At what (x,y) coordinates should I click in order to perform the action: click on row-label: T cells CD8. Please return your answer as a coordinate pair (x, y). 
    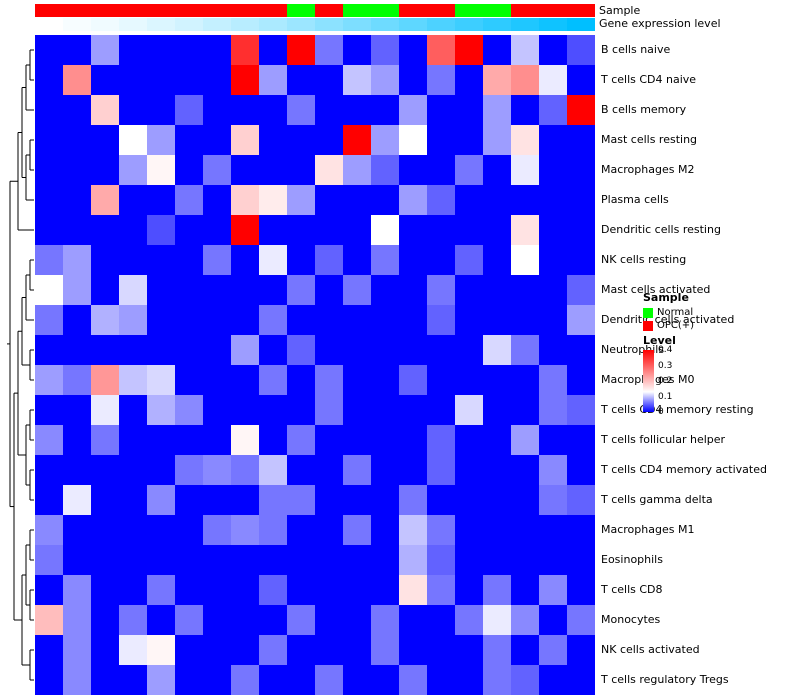
    Looking at the image, I should click on (632, 589).